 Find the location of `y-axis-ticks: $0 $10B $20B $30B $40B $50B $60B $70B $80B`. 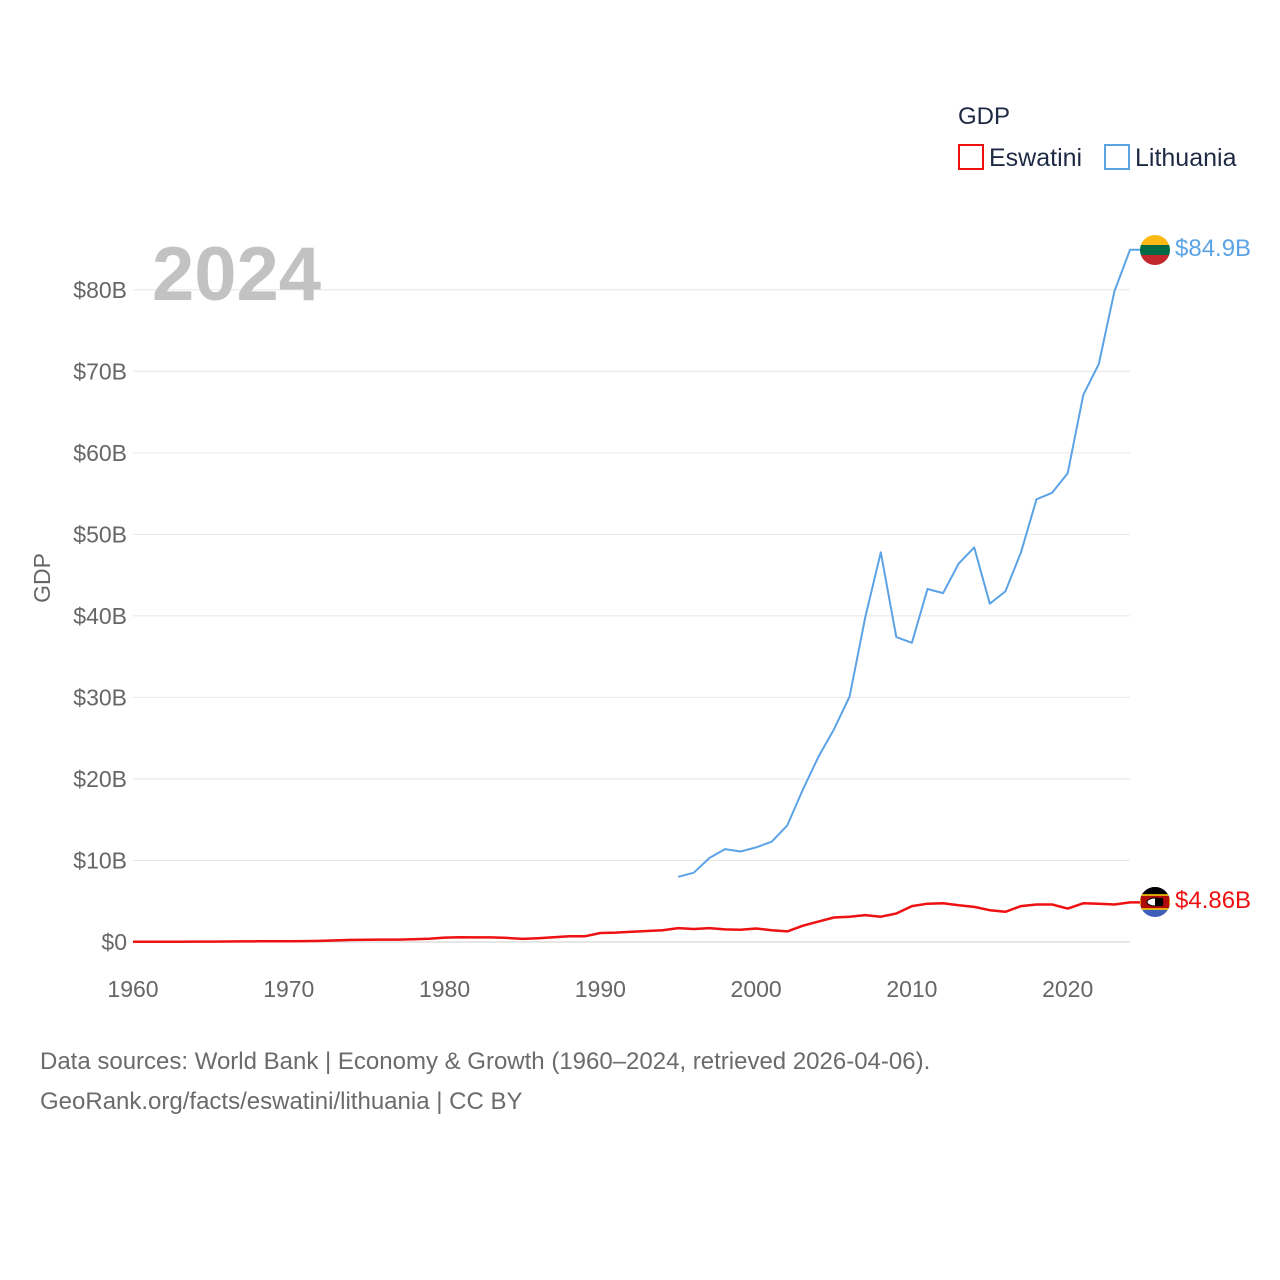

y-axis-ticks: $0 $10B $20B $30B $40B $50B $60B $70B $80B is located at coordinates (100, 616).